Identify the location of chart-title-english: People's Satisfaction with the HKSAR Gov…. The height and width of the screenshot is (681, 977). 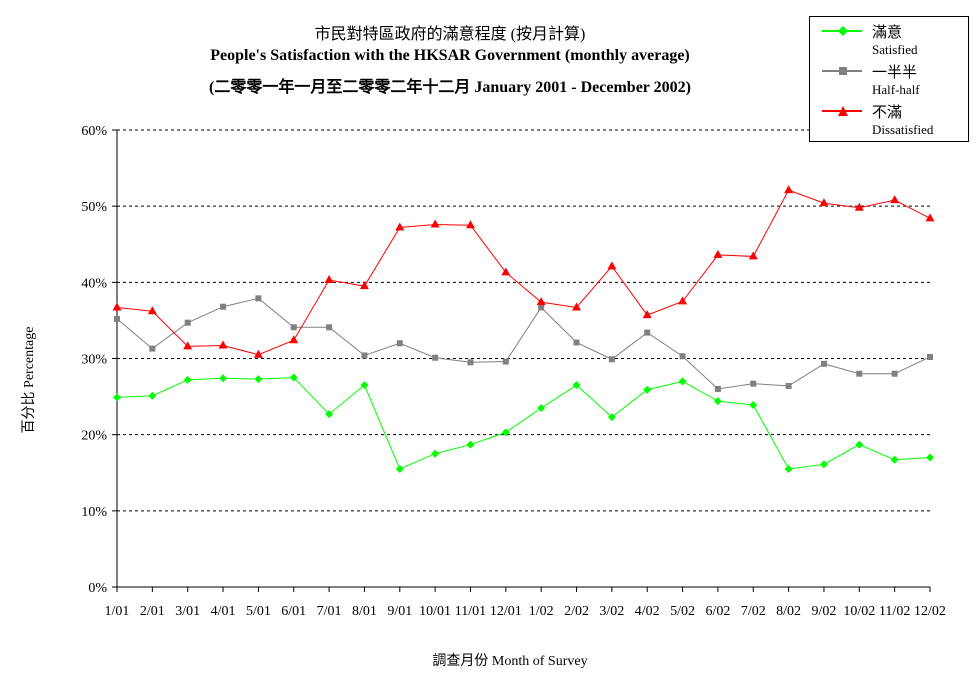
(450, 55).